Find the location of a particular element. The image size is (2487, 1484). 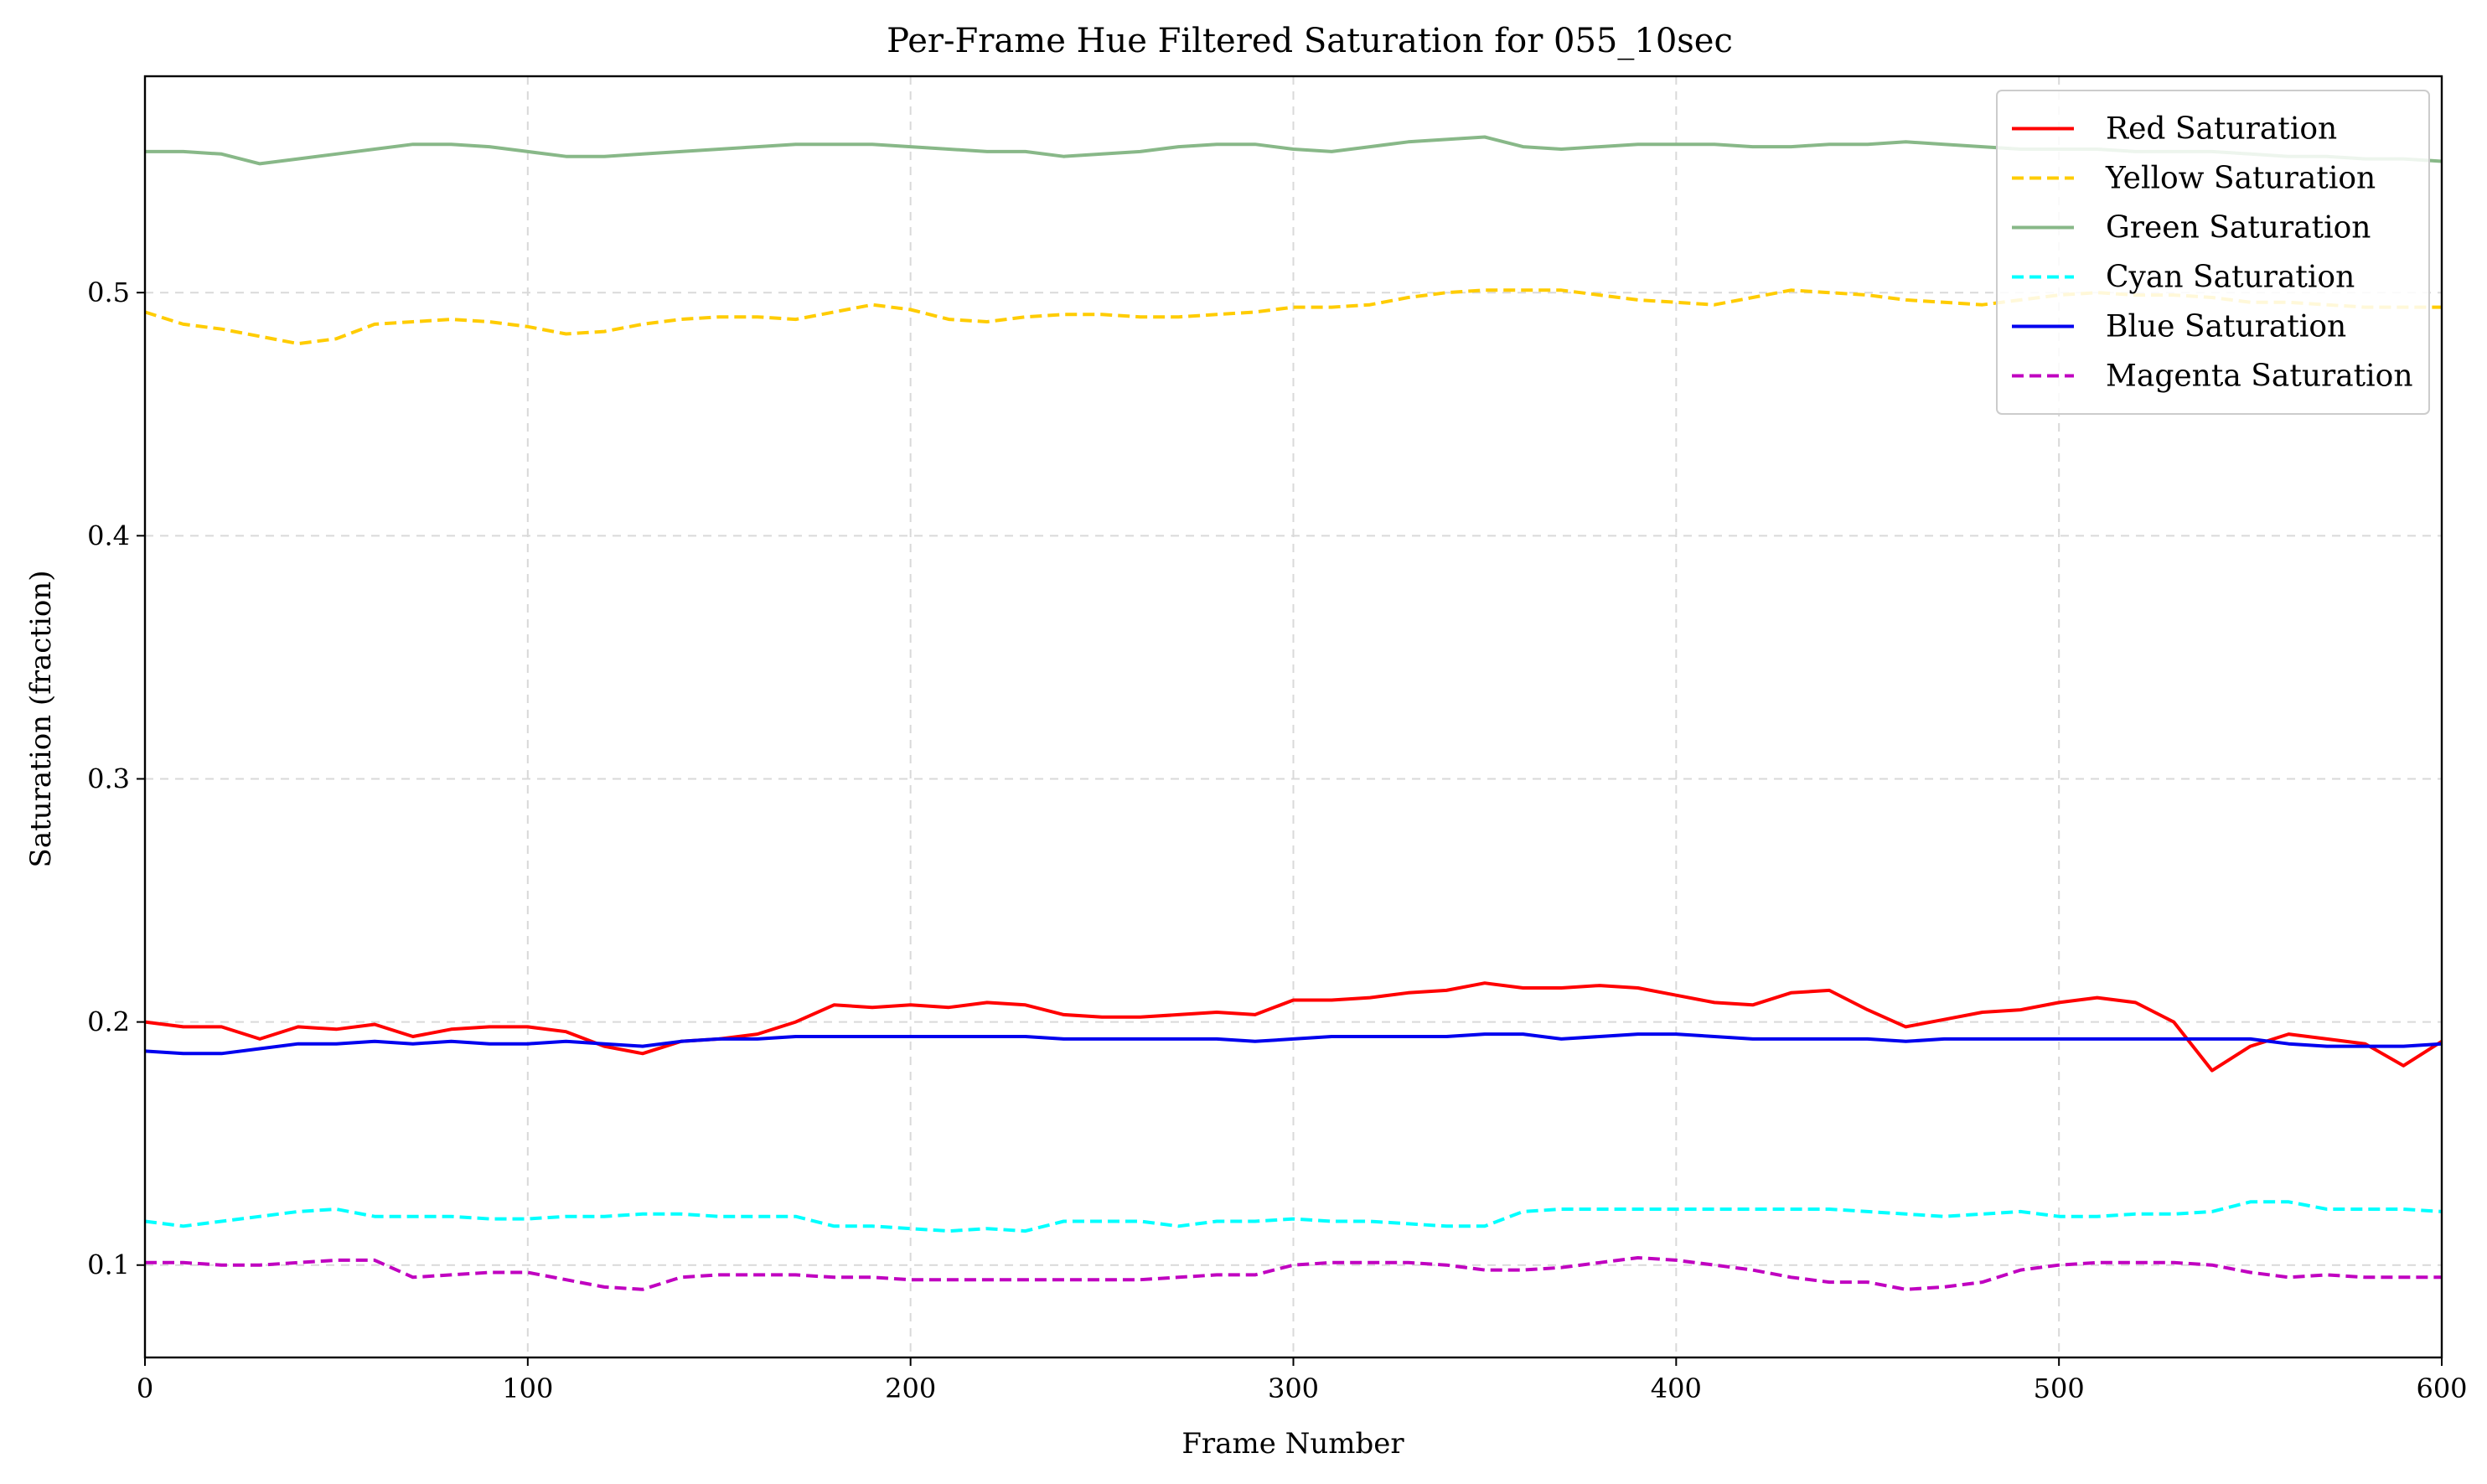

legend-label: Blue Saturation is located at coordinates (2226, 327).